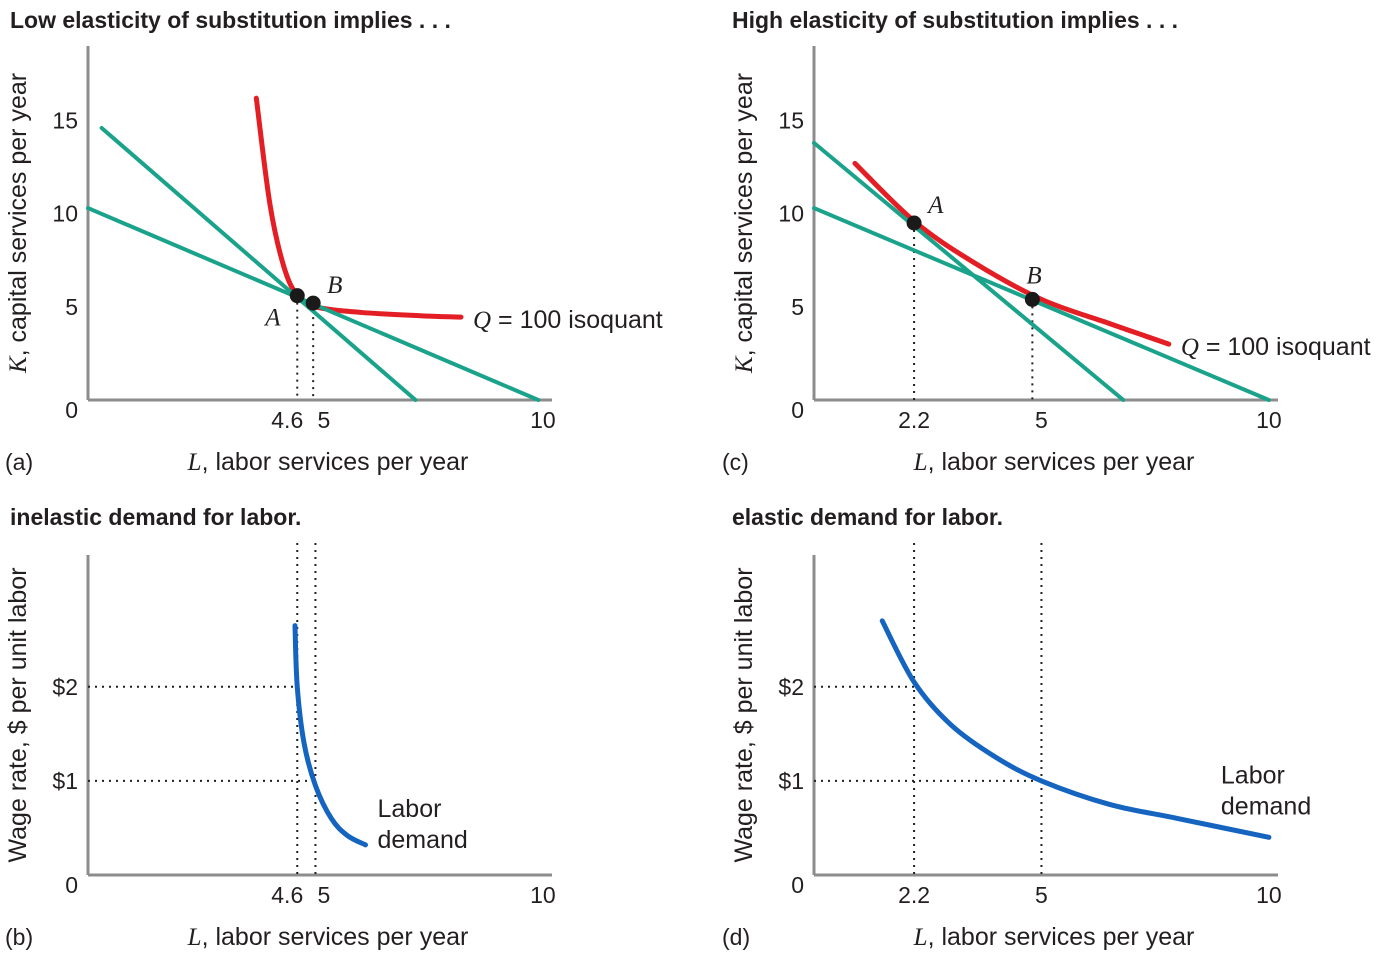 The height and width of the screenshot is (953, 1400). What do you see at coordinates (19, 462) in the screenshot?
I see `panel-tag: (a)` at bounding box center [19, 462].